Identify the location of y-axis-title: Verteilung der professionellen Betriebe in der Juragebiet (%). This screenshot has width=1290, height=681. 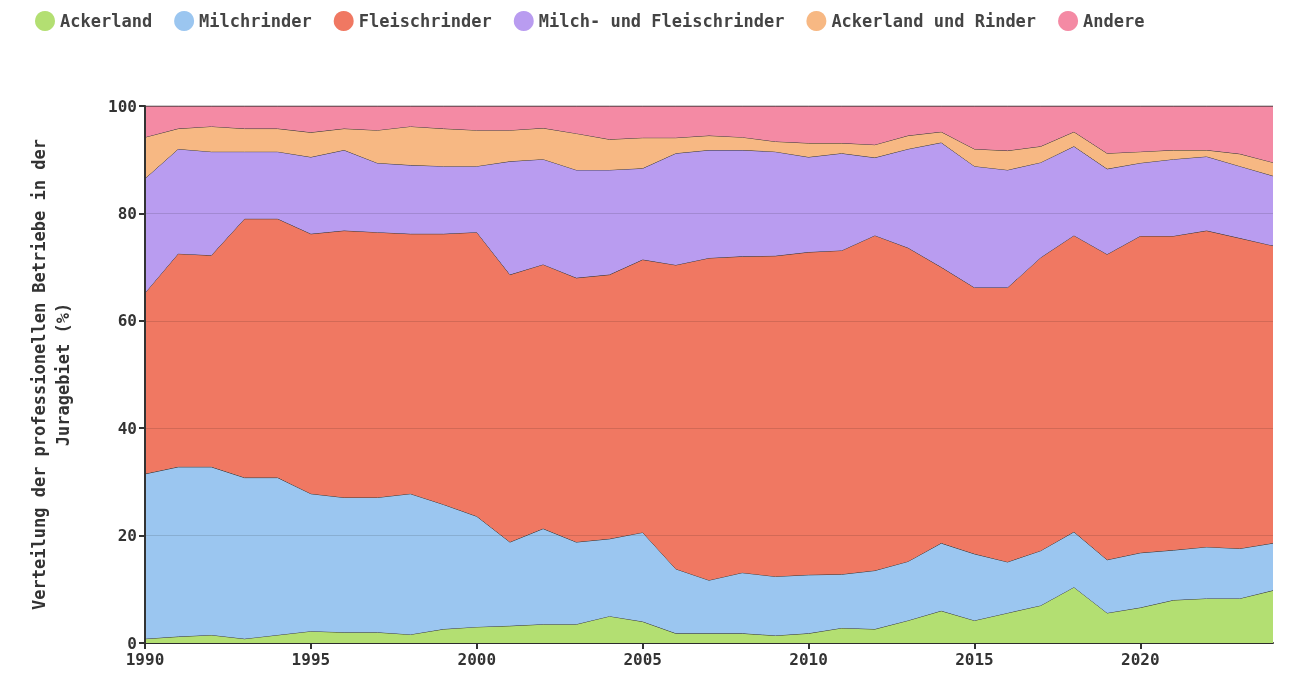
(51, 374).